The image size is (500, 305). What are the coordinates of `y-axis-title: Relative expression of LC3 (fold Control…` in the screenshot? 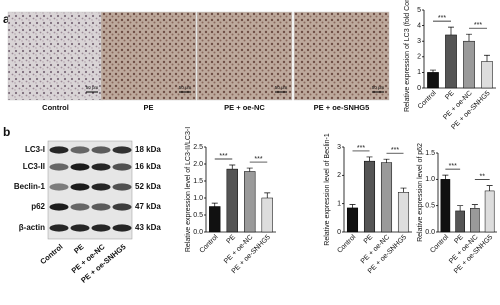 It's located at (407, 56).